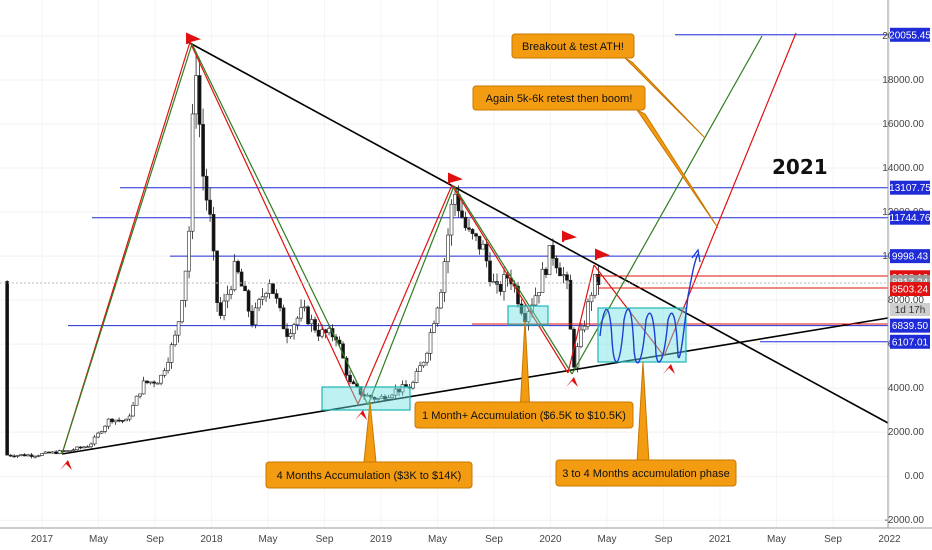 Image resolution: width=932 pixels, height=550 pixels. I want to click on countdown-tag: 1d 17h, so click(910, 309).